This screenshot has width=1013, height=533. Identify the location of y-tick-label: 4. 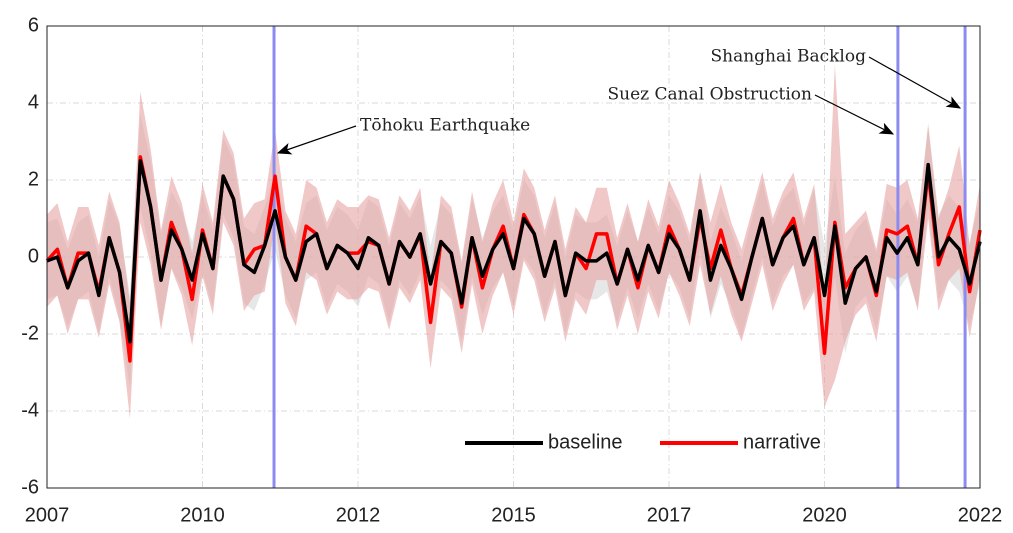
(33, 102).